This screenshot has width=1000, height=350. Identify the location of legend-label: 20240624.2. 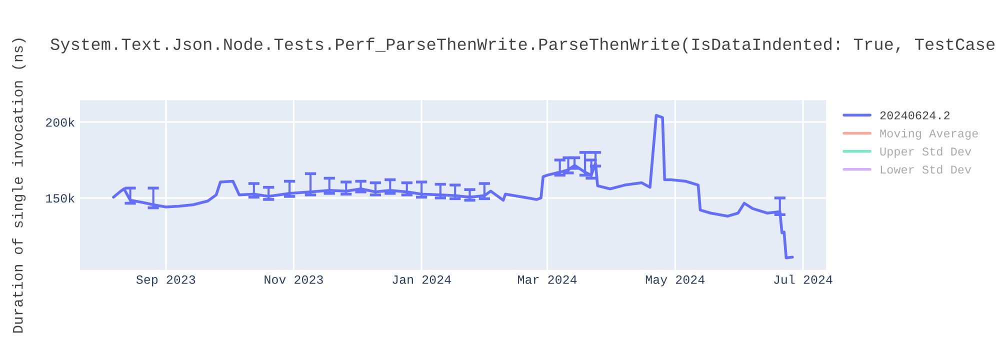
(915, 115).